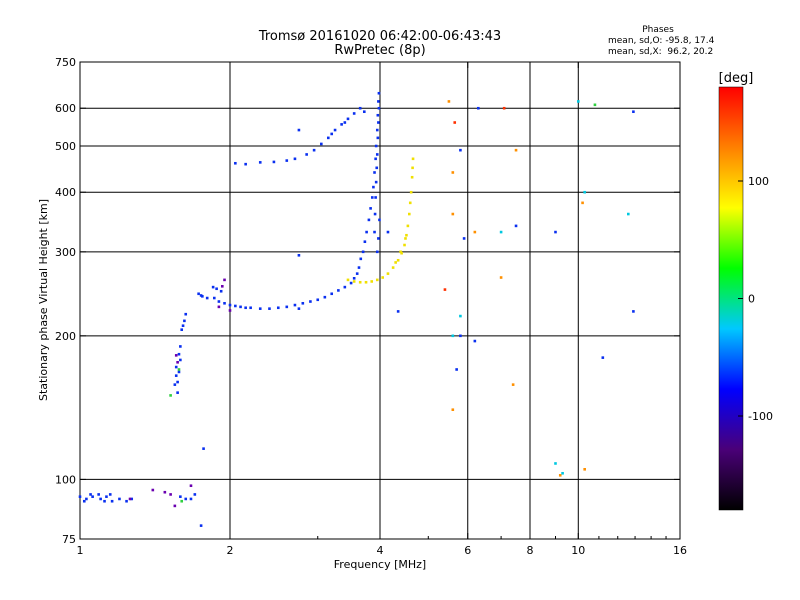  What do you see at coordinates (758, 181) in the screenshot?
I see `colorbar-tick-label: 100` at bounding box center [758, 181].